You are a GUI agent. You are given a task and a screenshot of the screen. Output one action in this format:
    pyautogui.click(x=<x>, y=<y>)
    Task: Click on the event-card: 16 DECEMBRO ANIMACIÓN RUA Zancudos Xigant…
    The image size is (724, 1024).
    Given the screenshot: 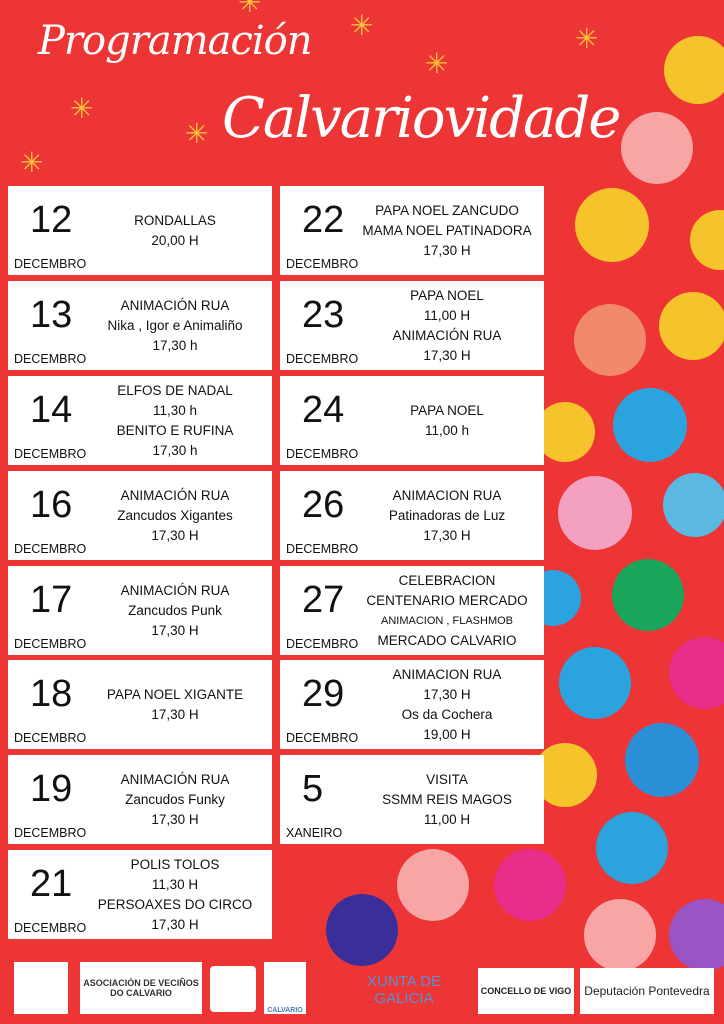 What is the action you would take?
    pyautogui.click(x=140, y=515)
    